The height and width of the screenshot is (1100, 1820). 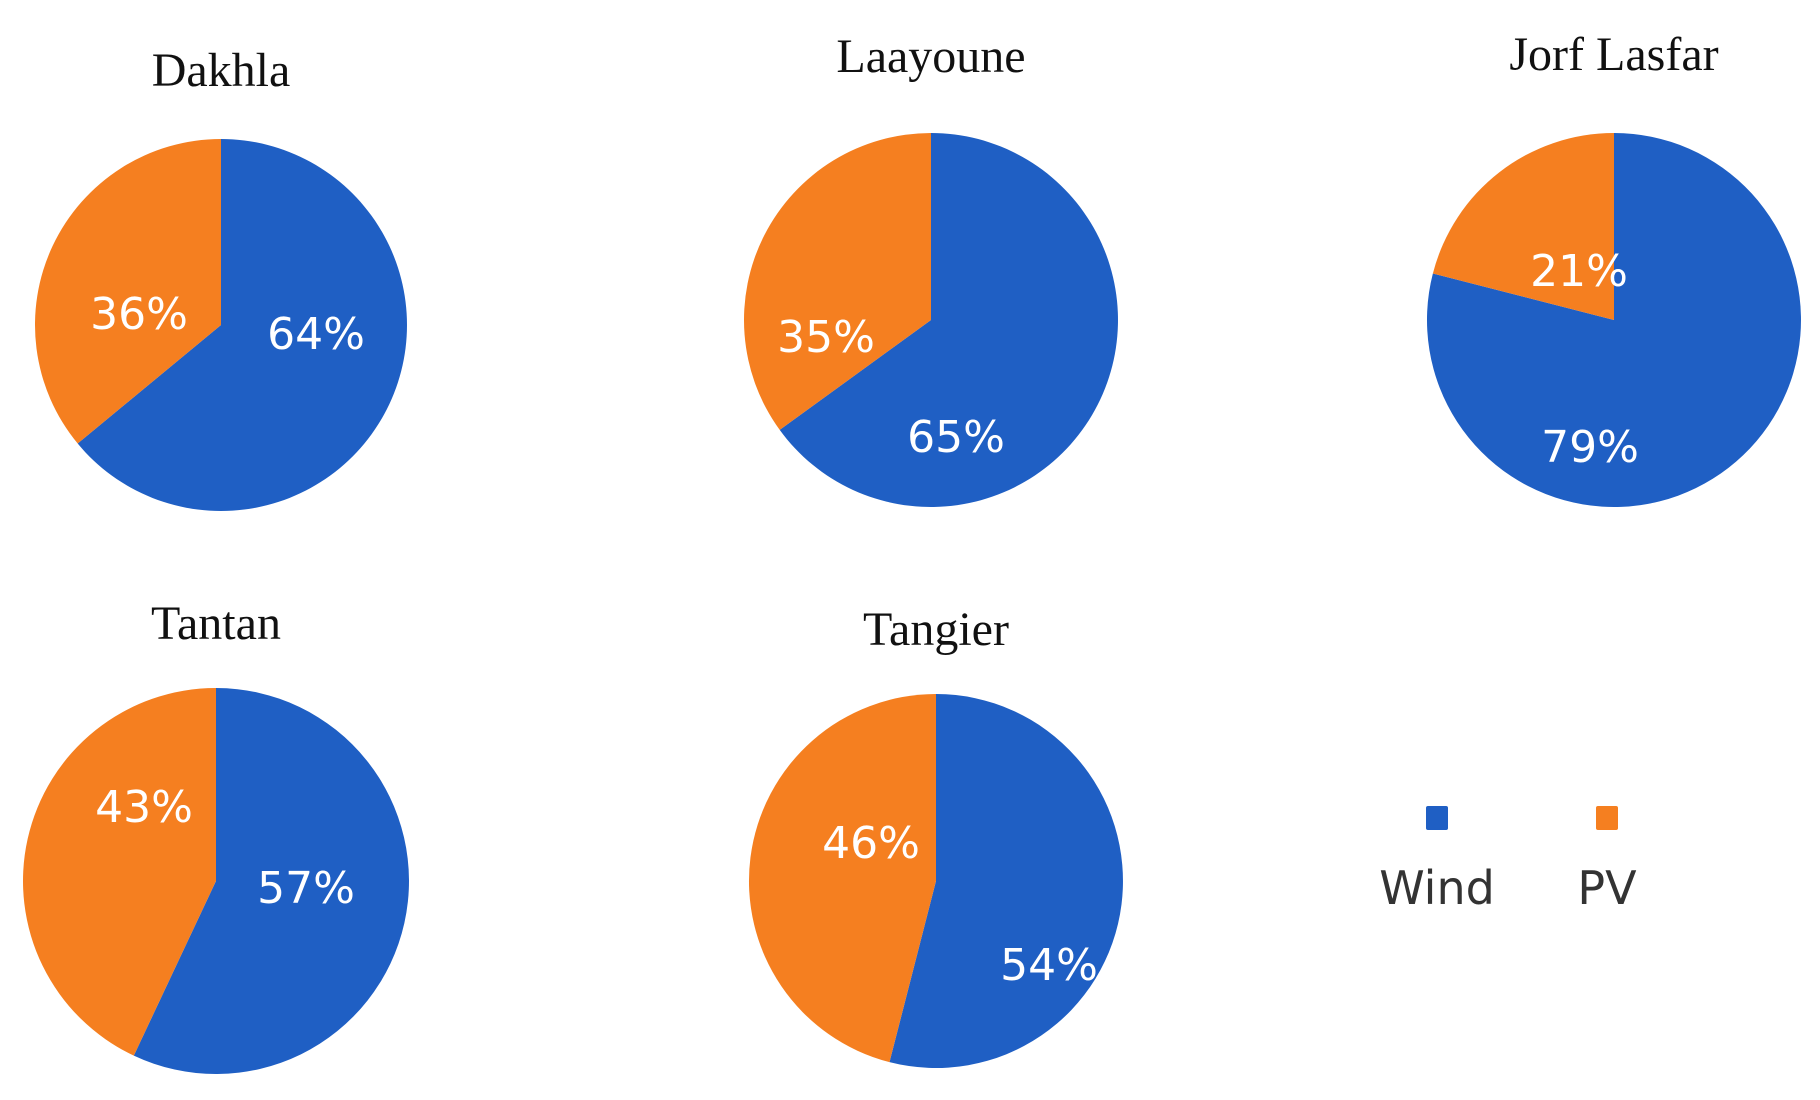 I want to click on pie-slice-tangier-wind, so click(x=1006, y=881).